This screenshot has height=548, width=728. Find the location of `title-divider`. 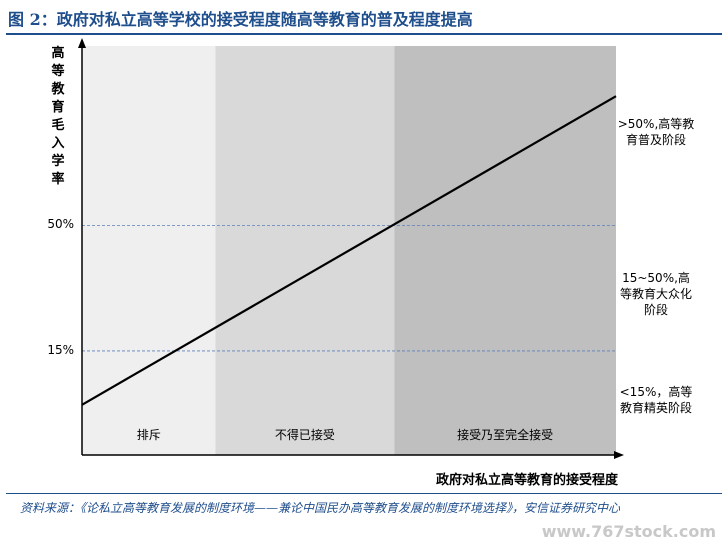

title-divider is located at coordinates (364, 34).